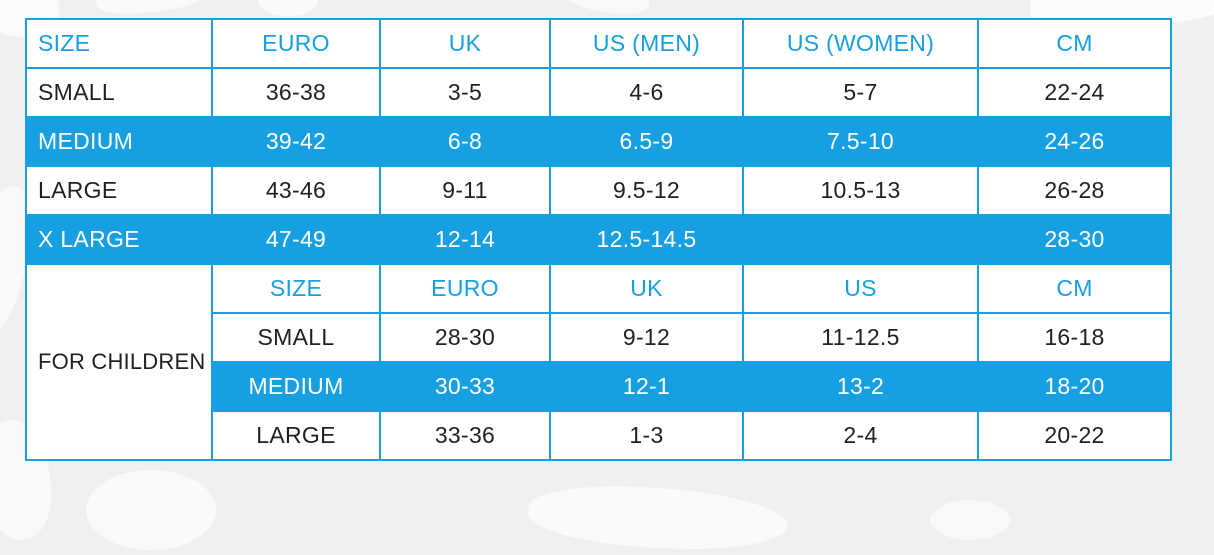  What do you see at coordinates (1074, 435) in the screenshot?
I see `table-cell: 20-22` at bounding box center [1074, 435].